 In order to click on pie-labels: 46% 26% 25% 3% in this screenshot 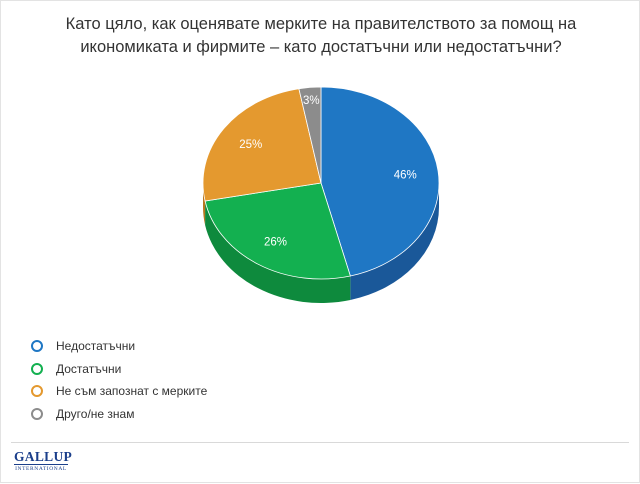, I will do `click(328, 172)`.